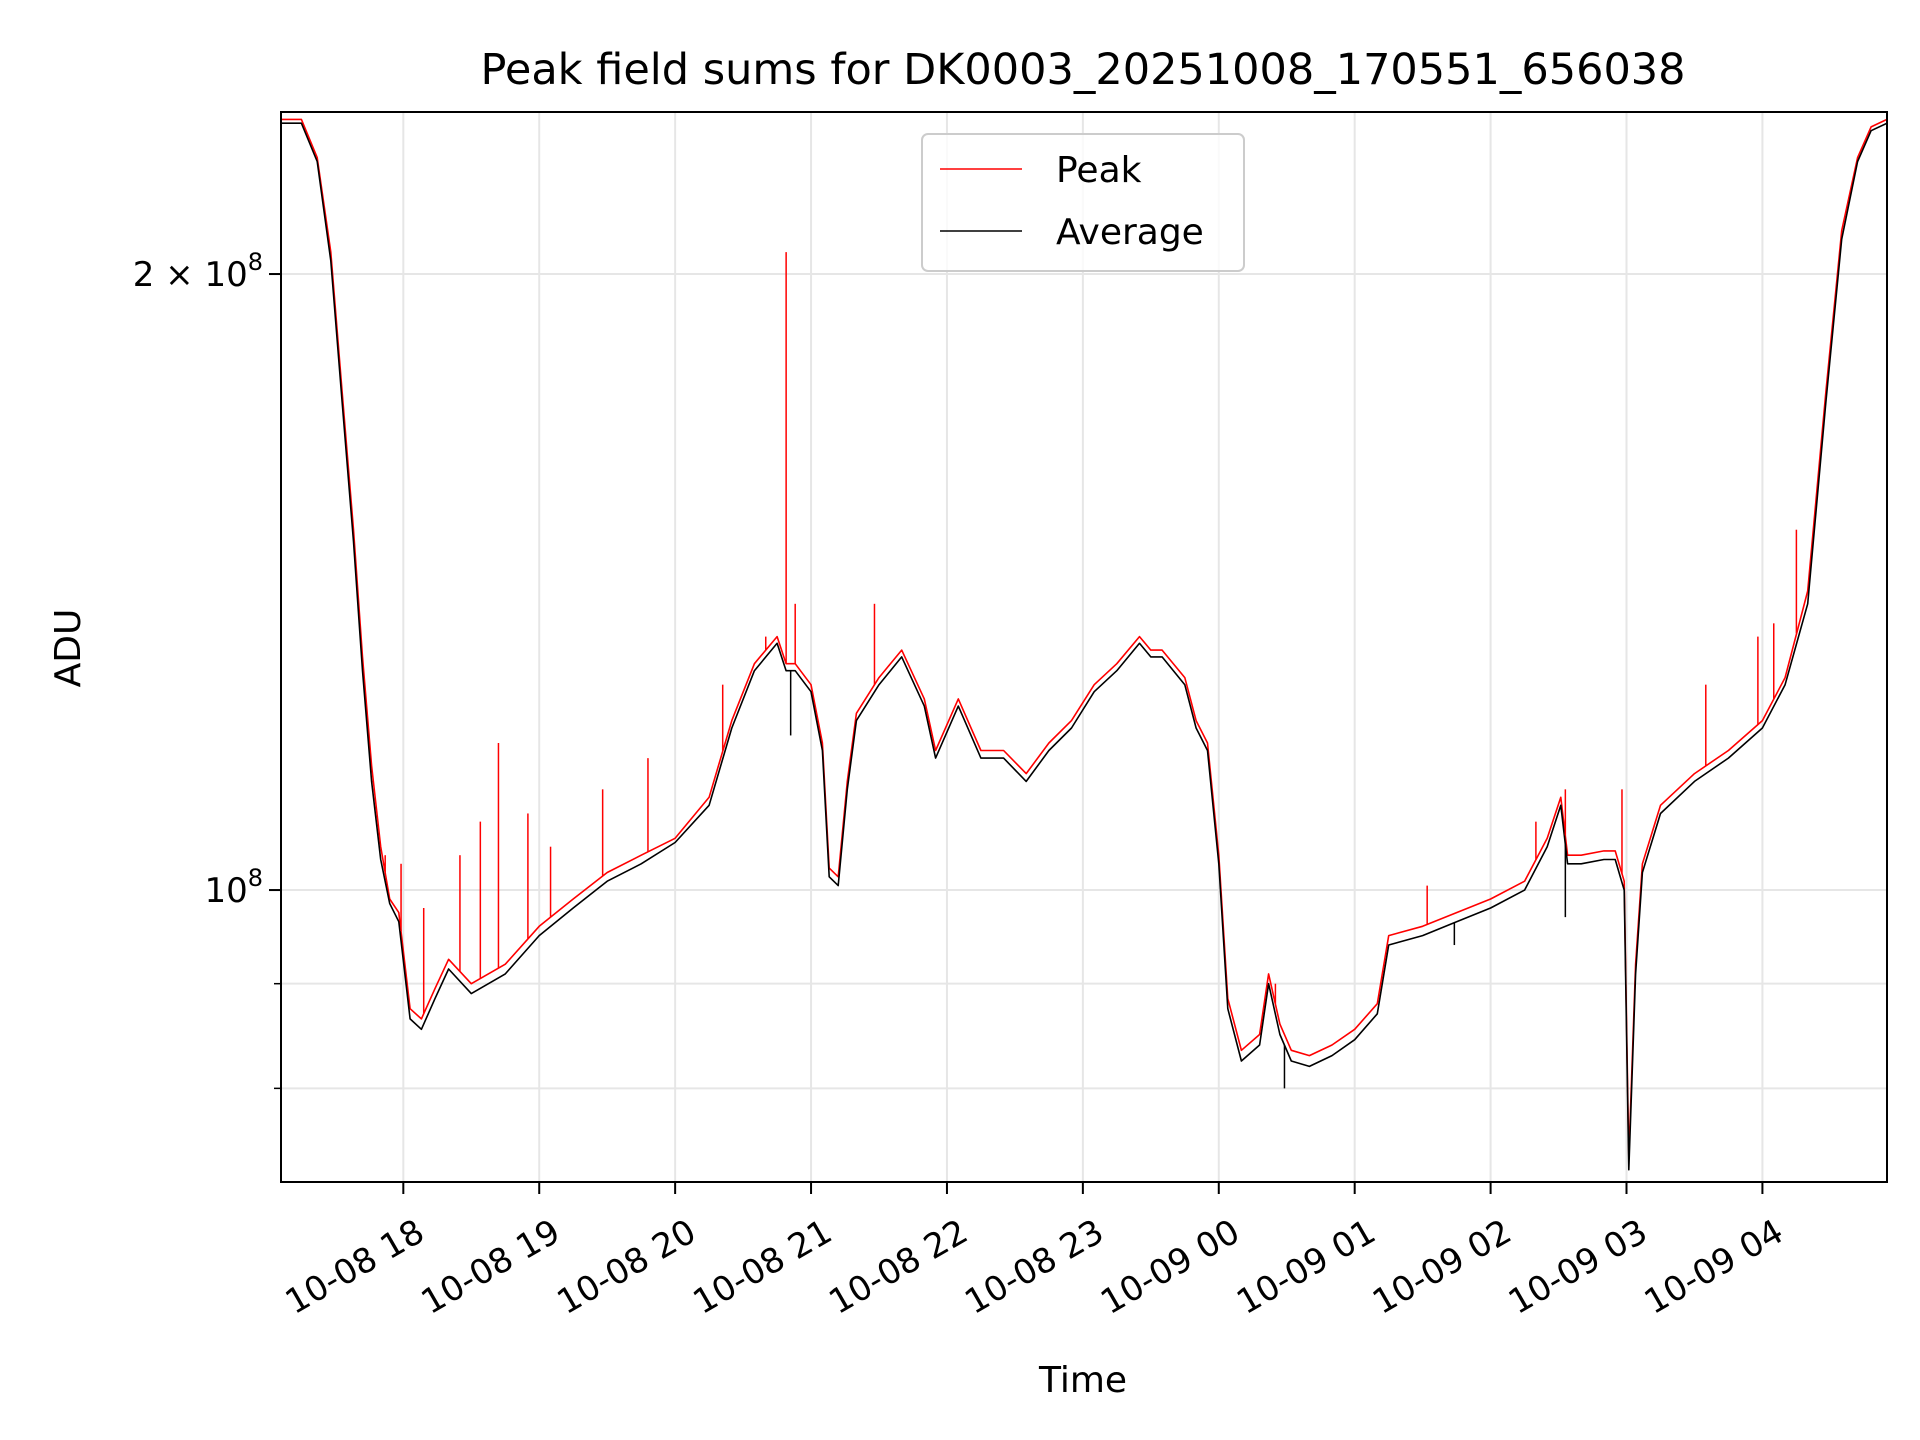 Image resolution: width=1920 pixels, height=1440 pixels. Describe the element at coordinates (1083, 202) in the screenshot. I see `legend: Peak Average` at that location.